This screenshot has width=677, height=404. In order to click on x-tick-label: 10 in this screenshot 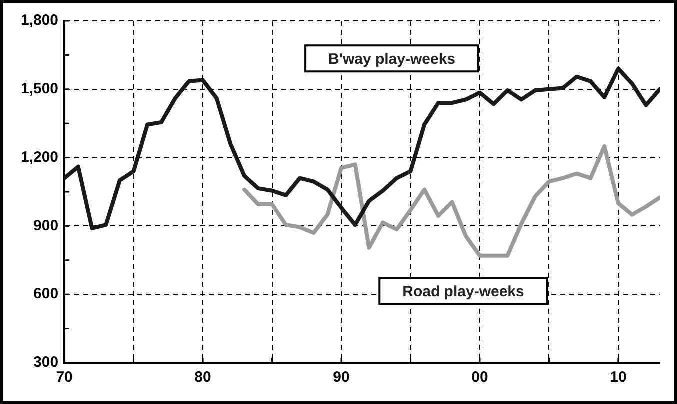, I will do `click(618, 377)`.